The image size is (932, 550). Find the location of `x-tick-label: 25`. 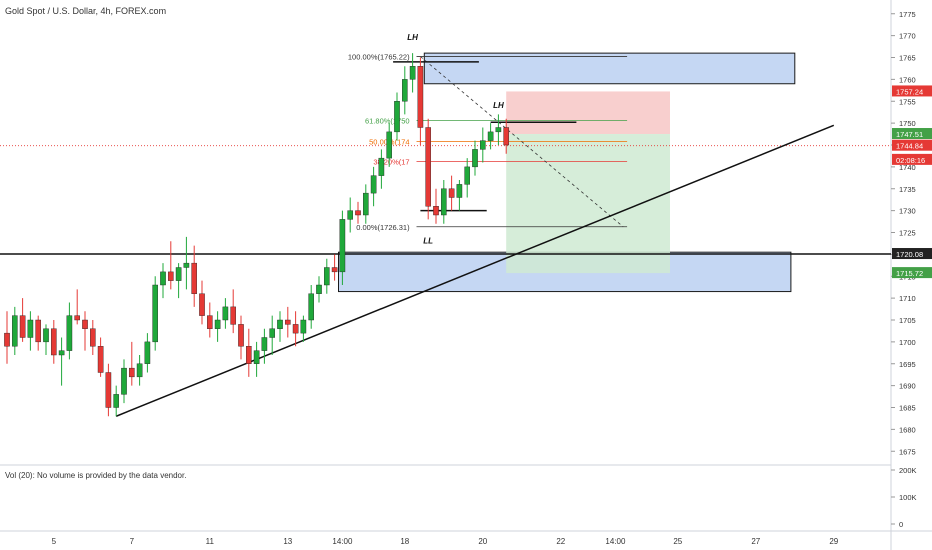

x-tick-label: 25 is located at coordinates (677, 541).